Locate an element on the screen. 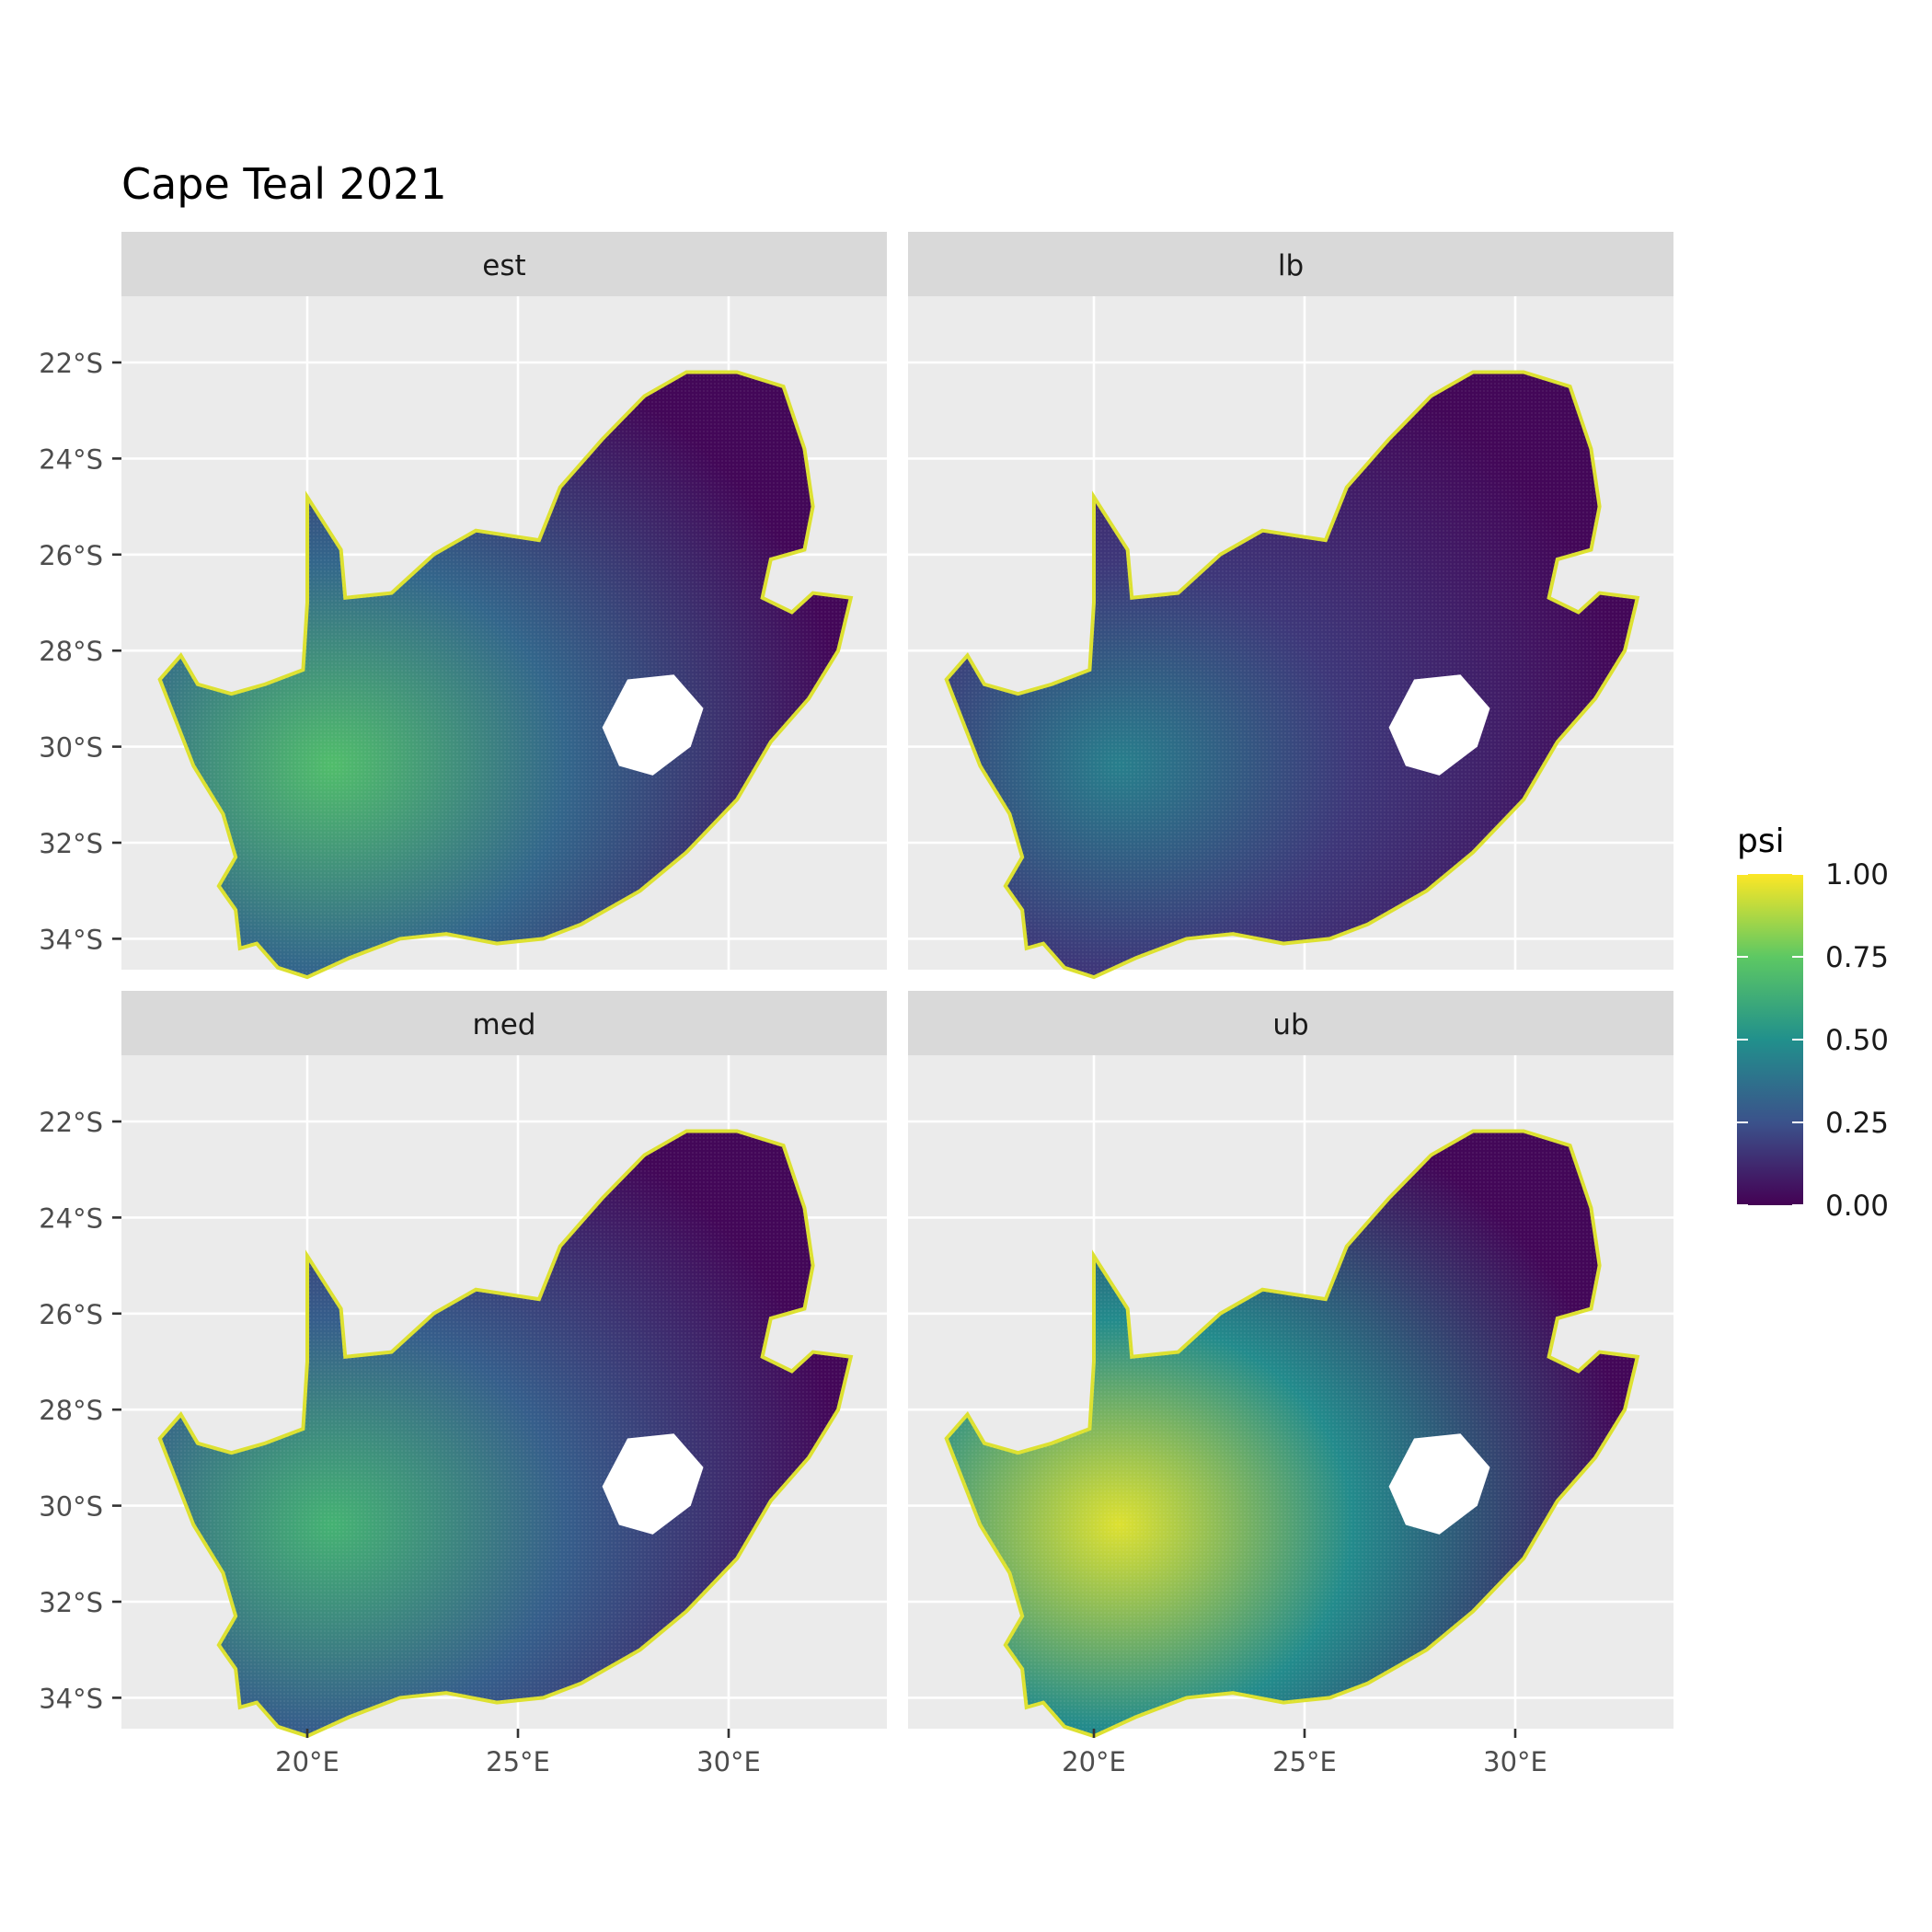 The width and height of the screenshot is (1932, 1932). y-axis-bottom: 22°S 24°S 26°S 28°S 30°S 32°S 34°S is located at coordinates (80, 1410).